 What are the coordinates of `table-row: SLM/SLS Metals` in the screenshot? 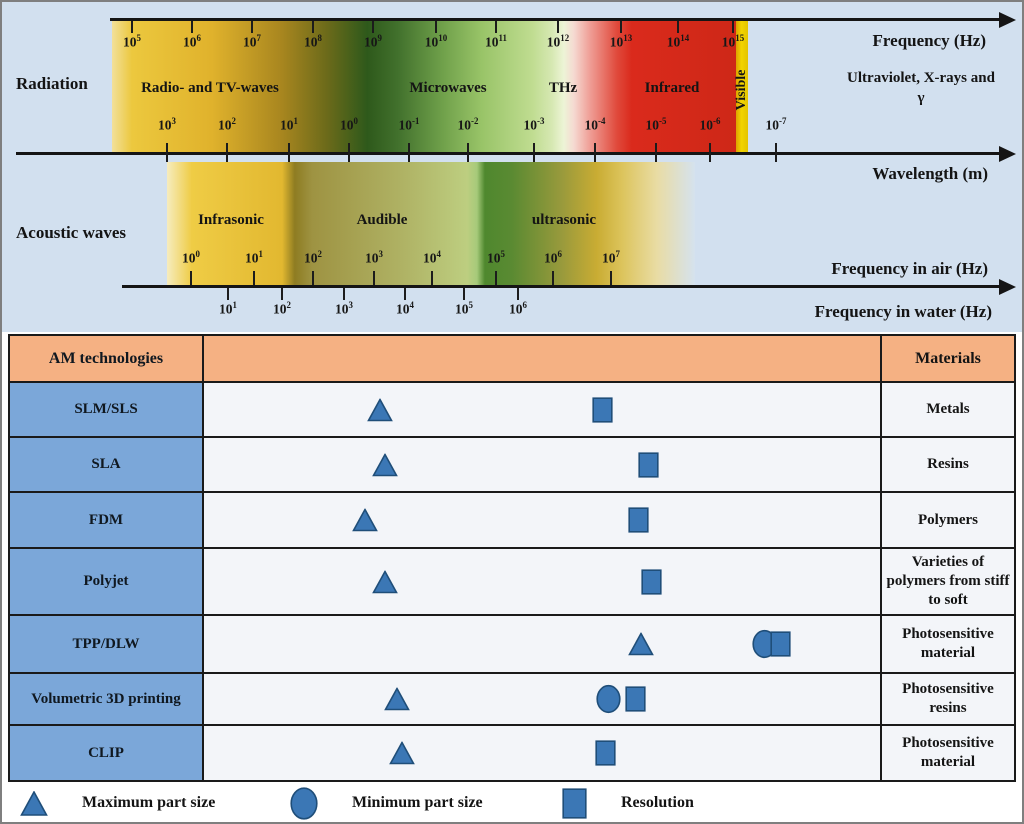 It's located at (512, 410).